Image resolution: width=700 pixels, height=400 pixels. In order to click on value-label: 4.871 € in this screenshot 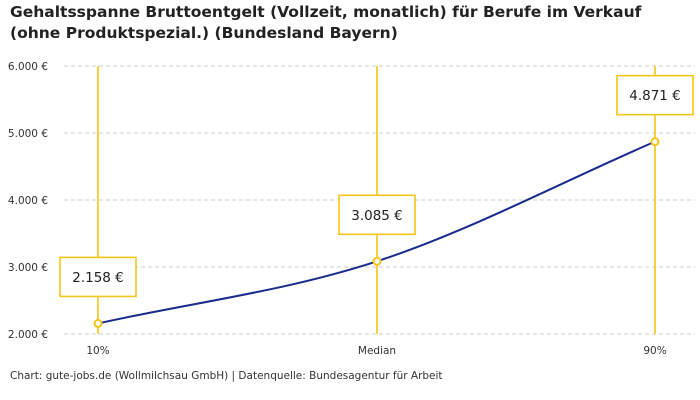, I will do `click(655, 96)`.